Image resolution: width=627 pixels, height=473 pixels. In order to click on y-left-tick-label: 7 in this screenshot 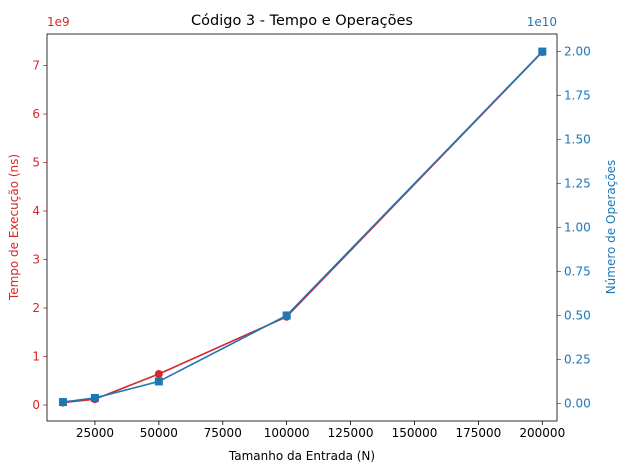, I will do `click(36, 66)`.